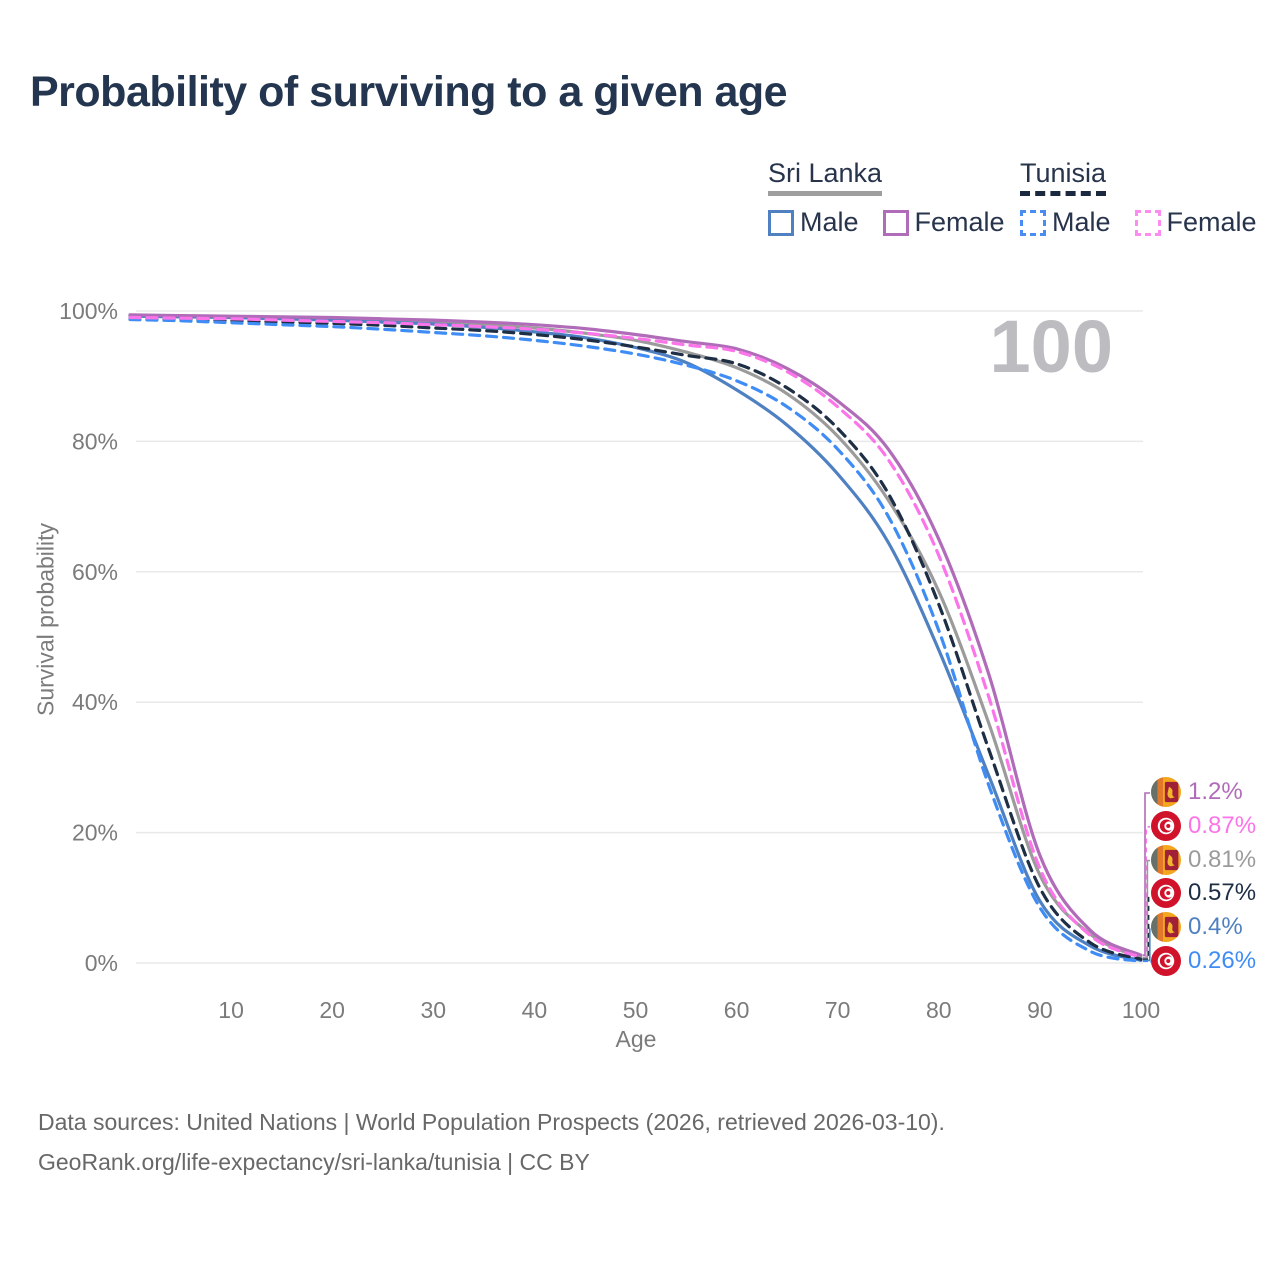  Describe the element at coordinates (95, 702) in the screenshot. I see `y-tick-40: 40%` at that location.